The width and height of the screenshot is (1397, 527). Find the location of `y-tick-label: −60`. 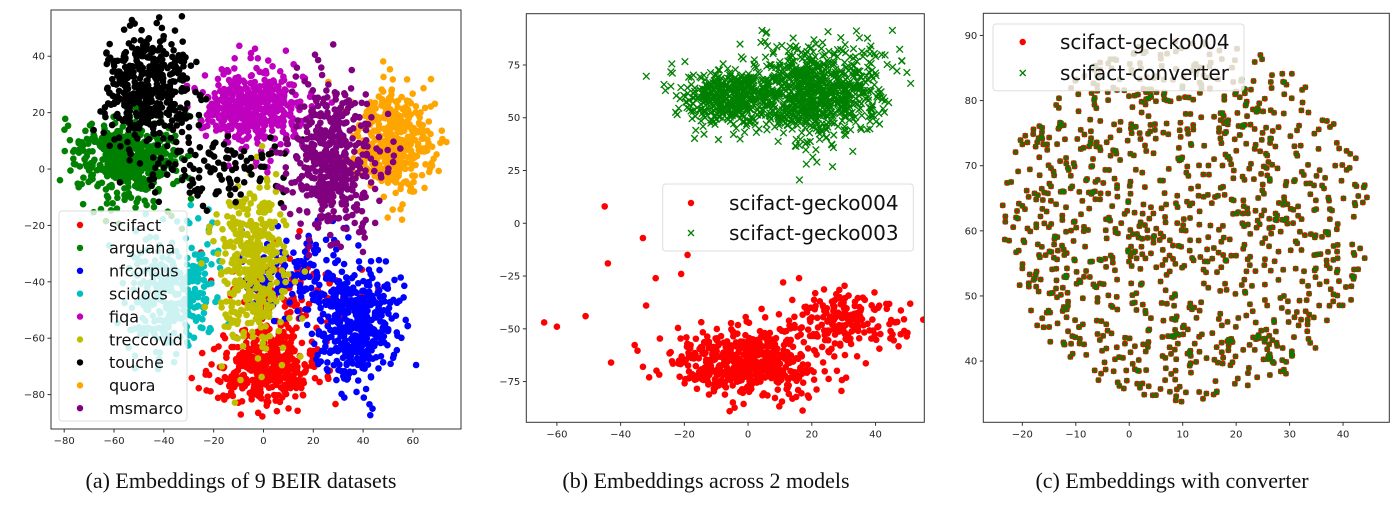

y-tick-label: −60 is located at coordinates (34, 339).